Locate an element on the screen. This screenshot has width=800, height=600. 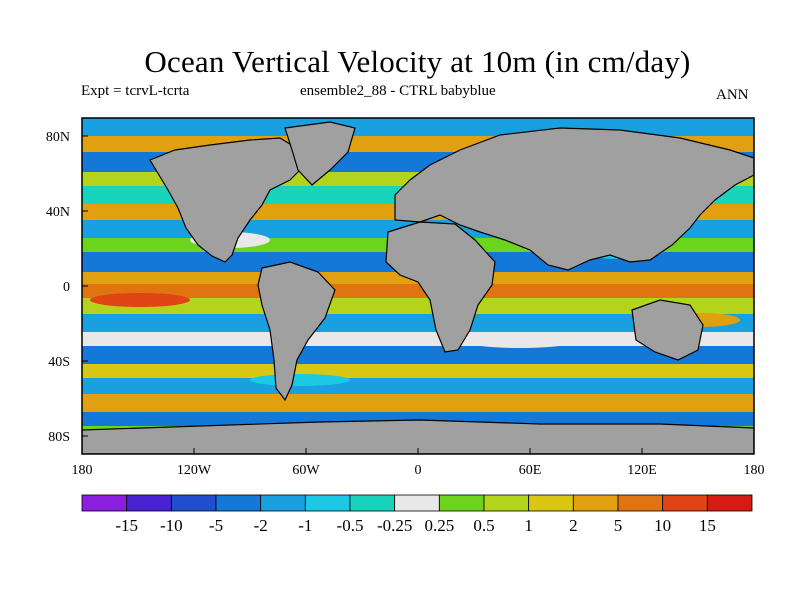
lon-tick-label: 60W is located at coordinates (306, 470).